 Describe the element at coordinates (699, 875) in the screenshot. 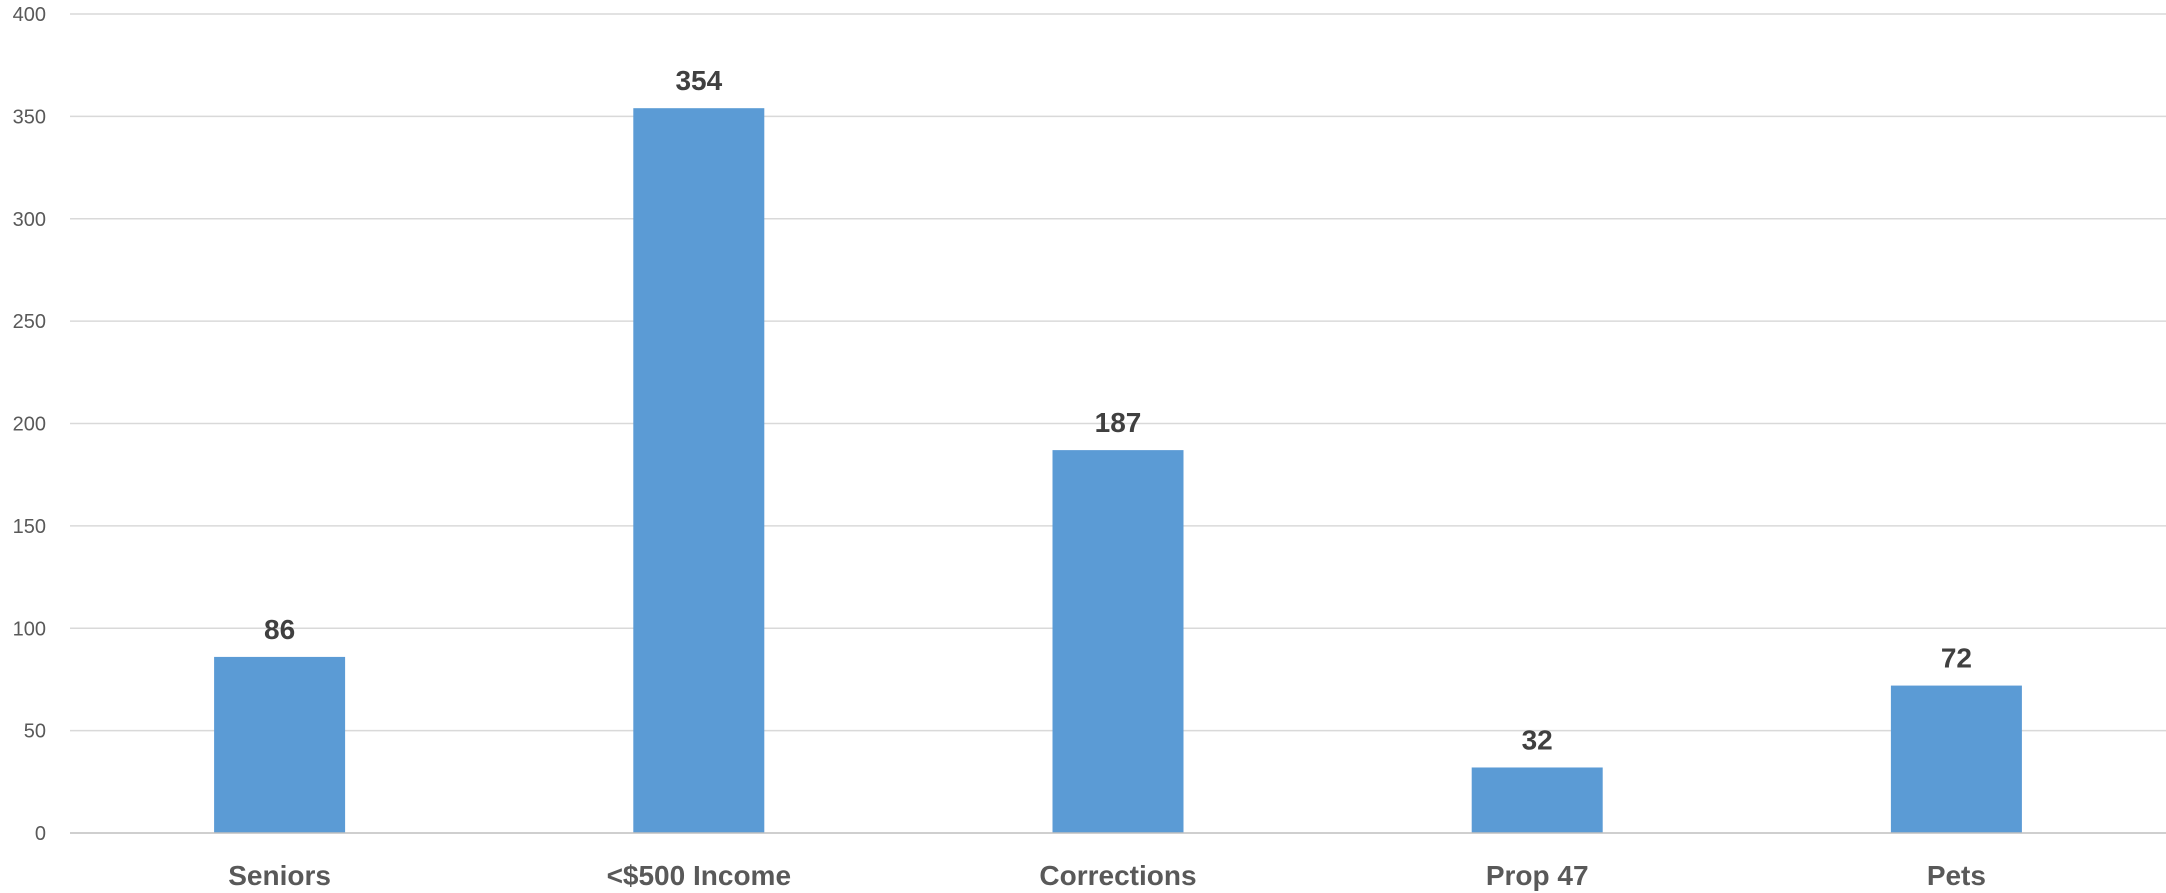

I see `x-tick-label-500-income: <$500 Income` at that location.